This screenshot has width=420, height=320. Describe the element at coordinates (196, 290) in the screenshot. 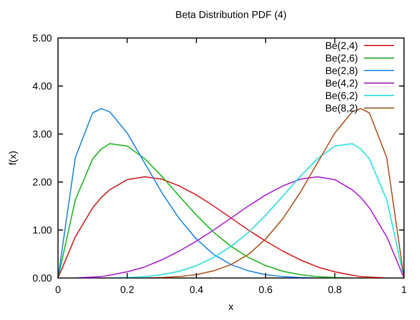

I see `x-tick-label: 0.4` at that location.